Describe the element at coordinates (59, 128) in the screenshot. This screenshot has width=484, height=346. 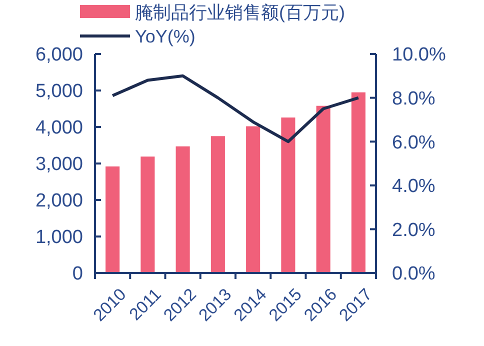
I see `y-tick-label: 4,000` at that location.